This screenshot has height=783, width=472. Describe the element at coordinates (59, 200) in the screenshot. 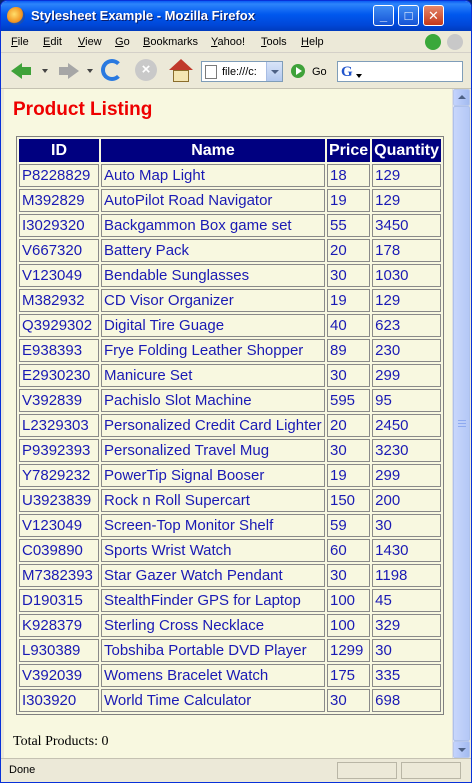

I see `cell-id: M392829` at that location.